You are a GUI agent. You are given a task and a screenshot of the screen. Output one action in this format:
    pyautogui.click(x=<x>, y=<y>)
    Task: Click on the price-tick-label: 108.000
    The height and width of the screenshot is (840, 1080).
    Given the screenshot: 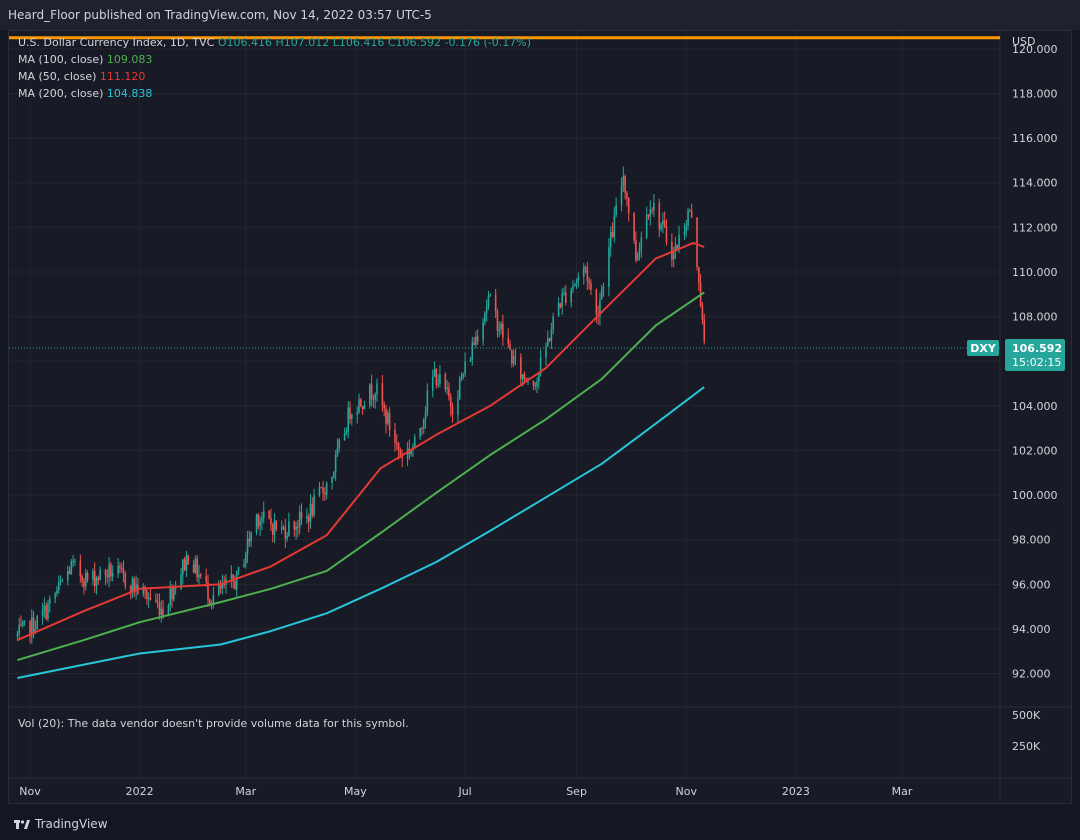 What is the action you would take?
    pyautogui.click(x=1035, y=317)
    